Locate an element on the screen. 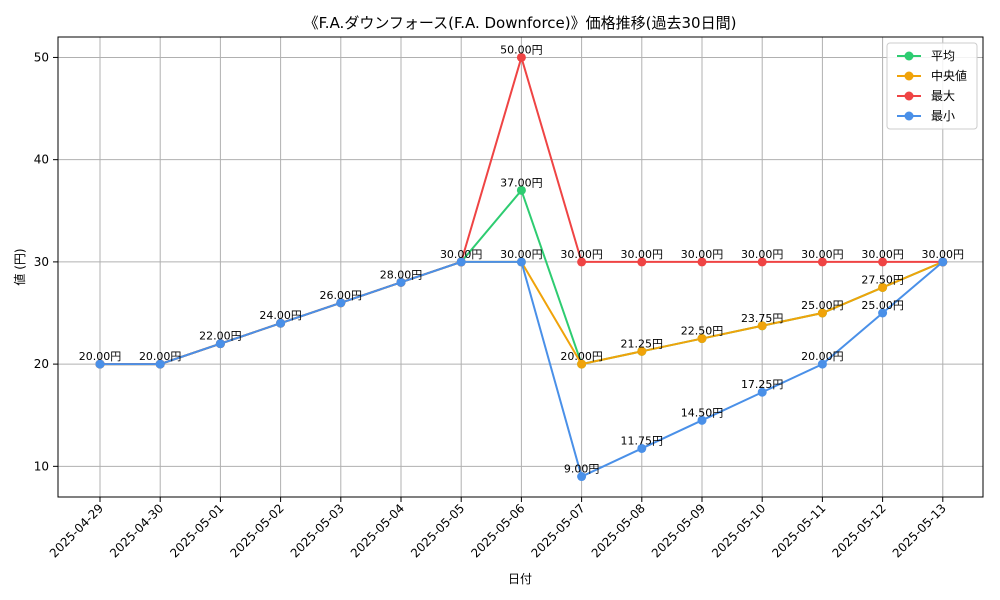 The width and height of the screenshot is (1000, 600). x-tick-label: 2025-05-07 is located at coordinates (558, 530).